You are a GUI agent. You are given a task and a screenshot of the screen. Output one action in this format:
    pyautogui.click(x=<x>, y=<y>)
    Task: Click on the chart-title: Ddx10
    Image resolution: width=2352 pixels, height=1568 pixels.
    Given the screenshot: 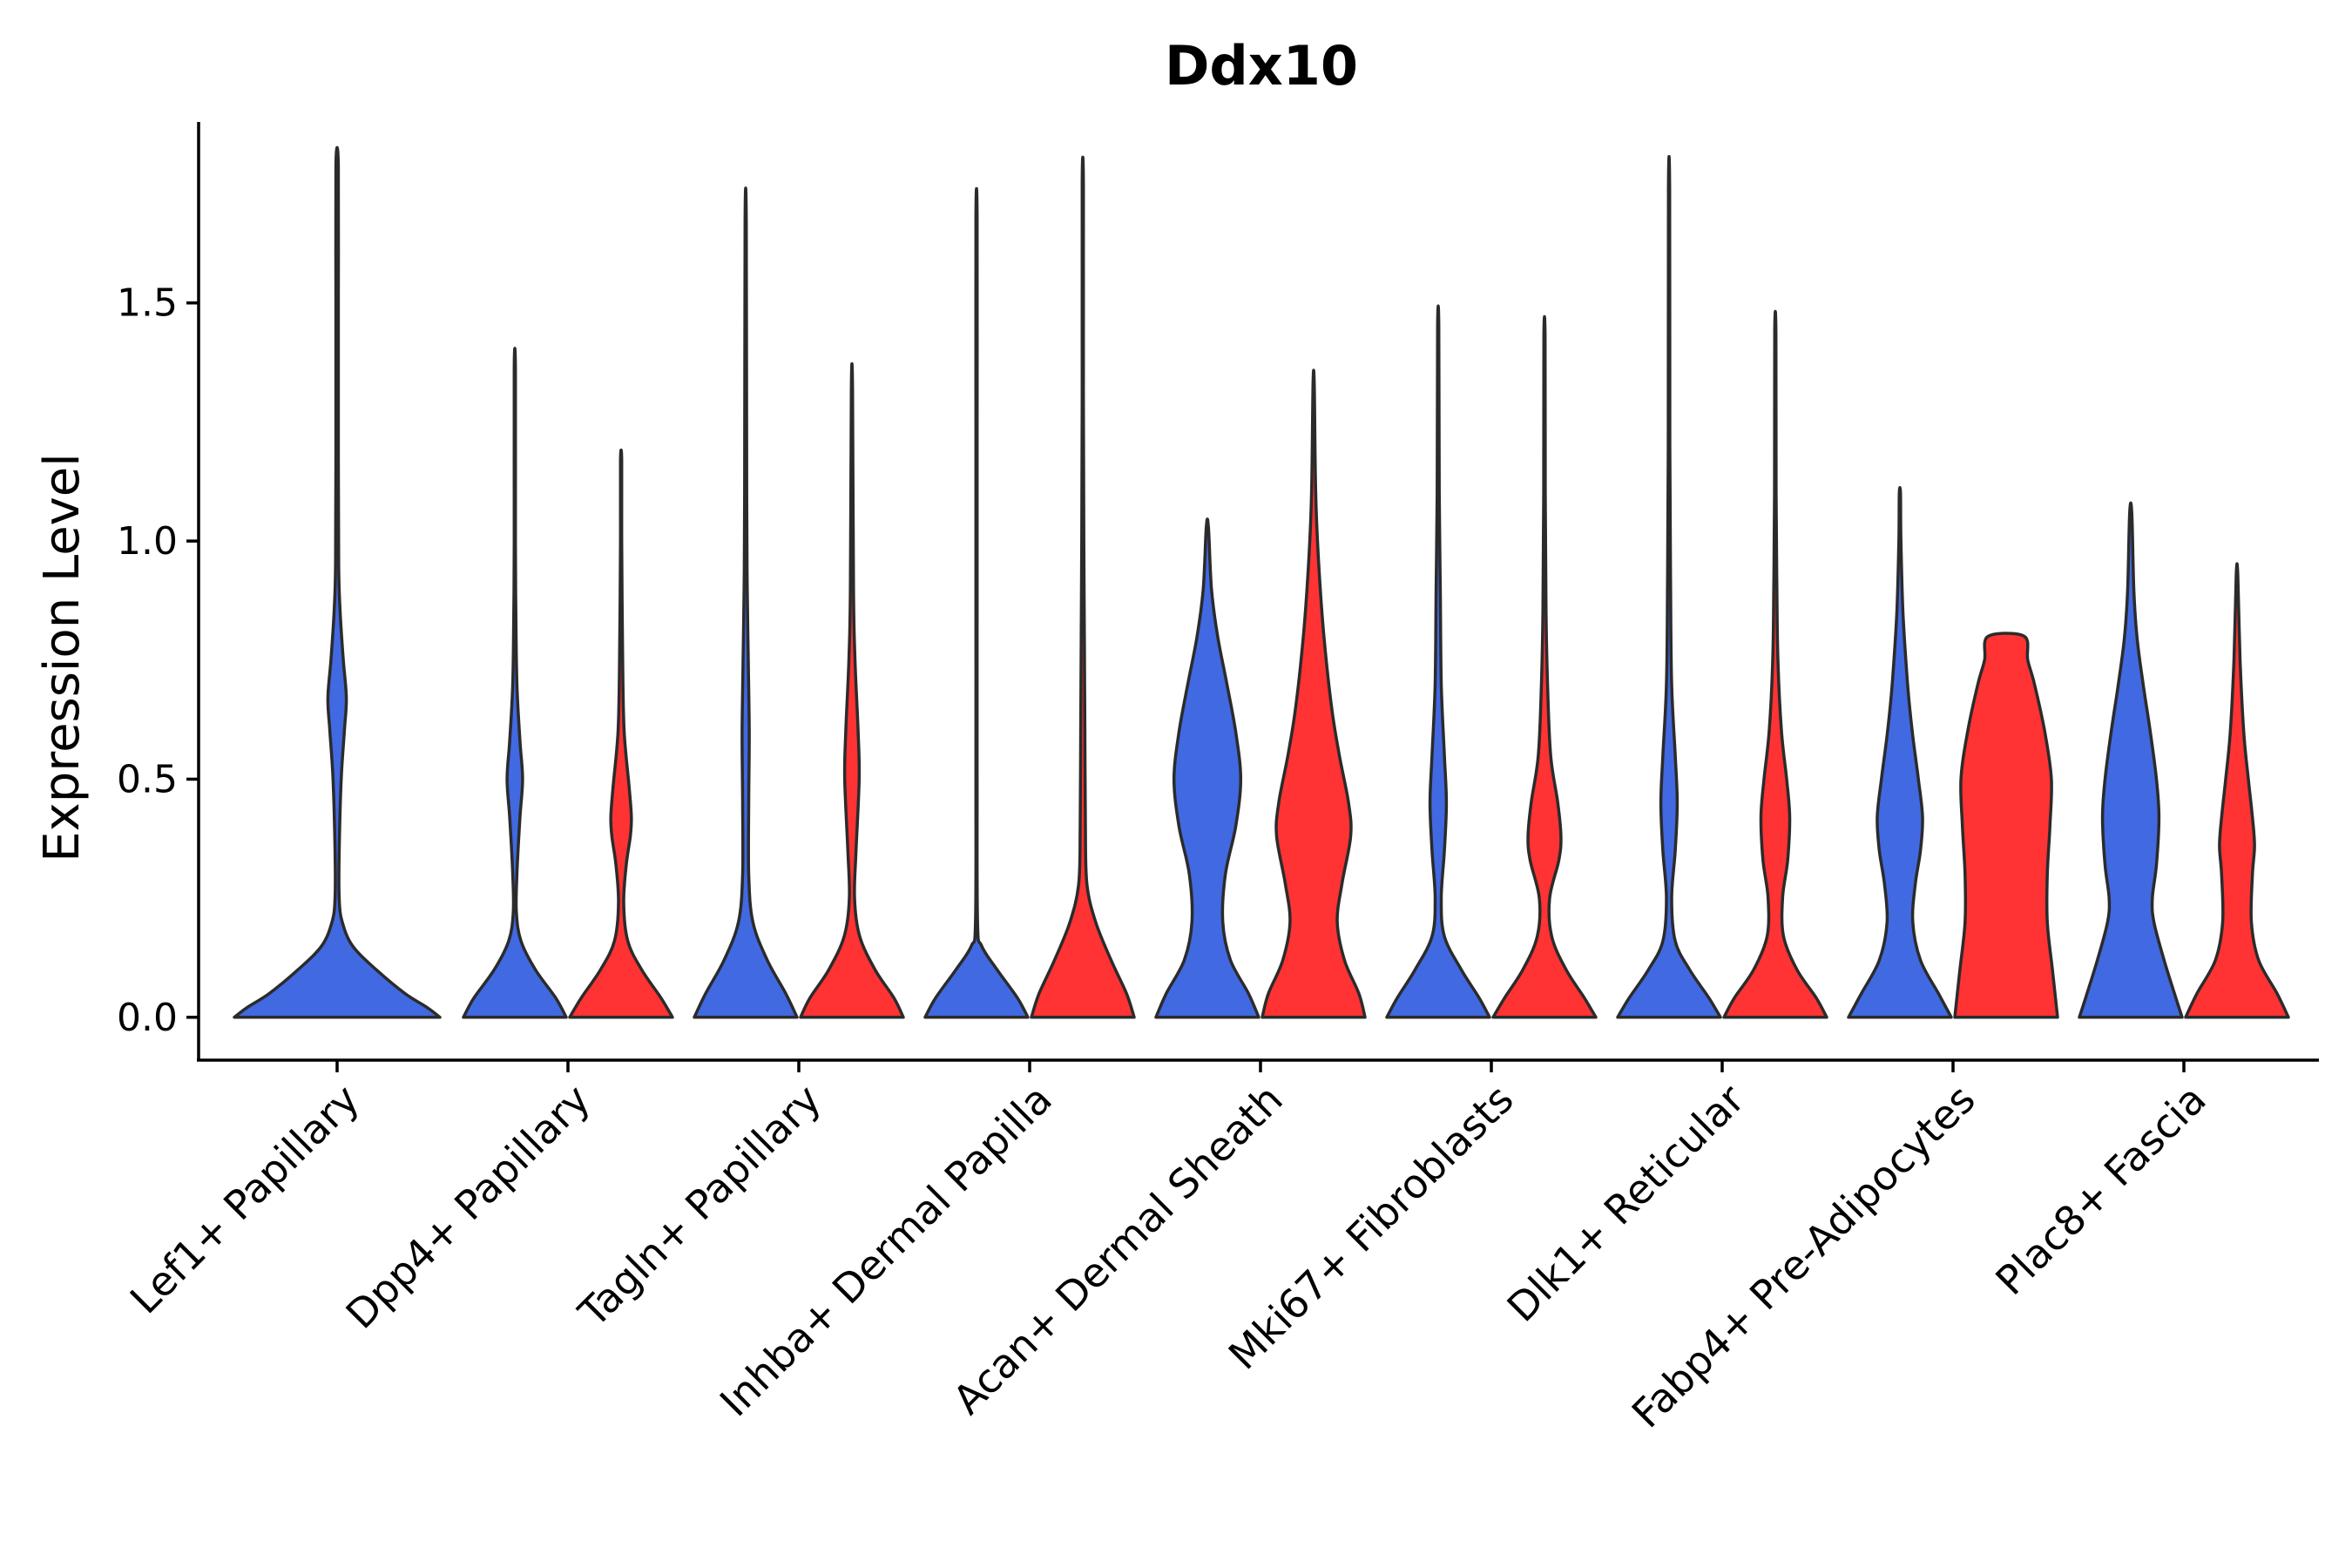 What is the action you would take?
    pyautogui.click(x=1261, y=66)
    